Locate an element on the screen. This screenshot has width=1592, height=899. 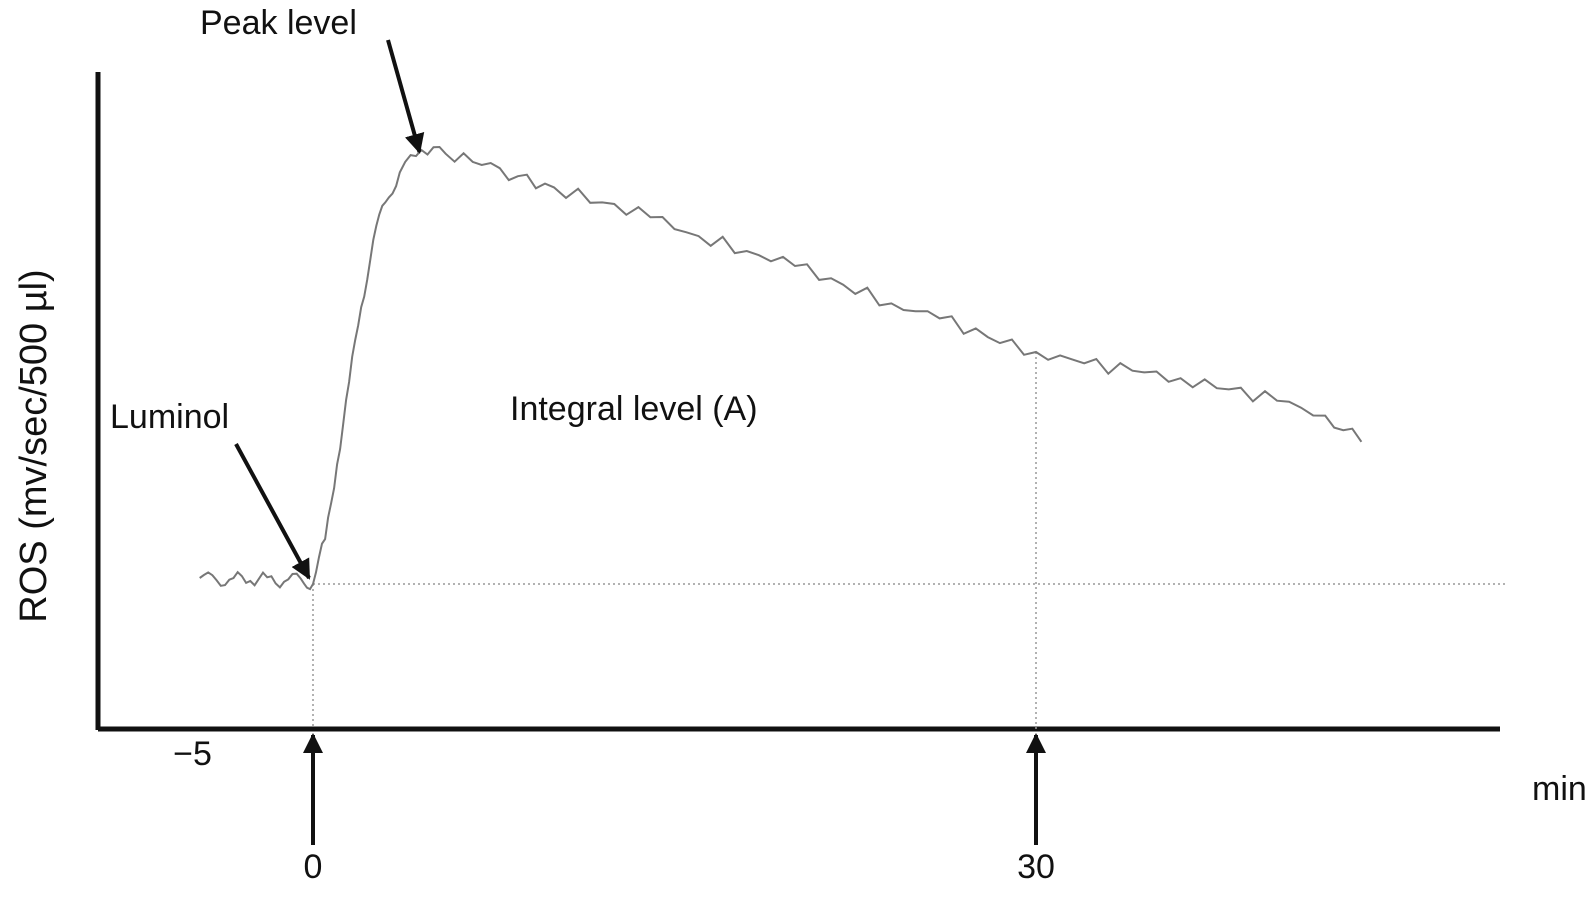
x-axis-label: min is located at coordinates (1559, 789).